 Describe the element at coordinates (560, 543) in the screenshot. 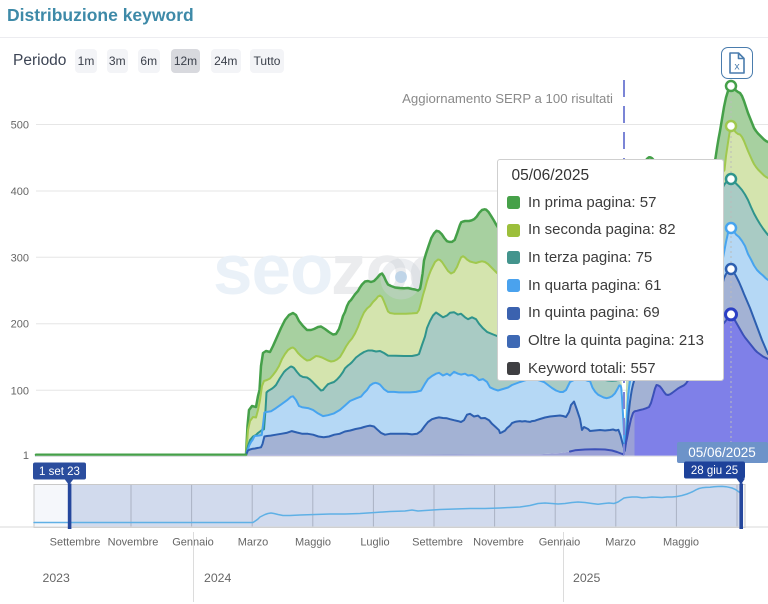

I see `svg-text: Gennaio` at that location.